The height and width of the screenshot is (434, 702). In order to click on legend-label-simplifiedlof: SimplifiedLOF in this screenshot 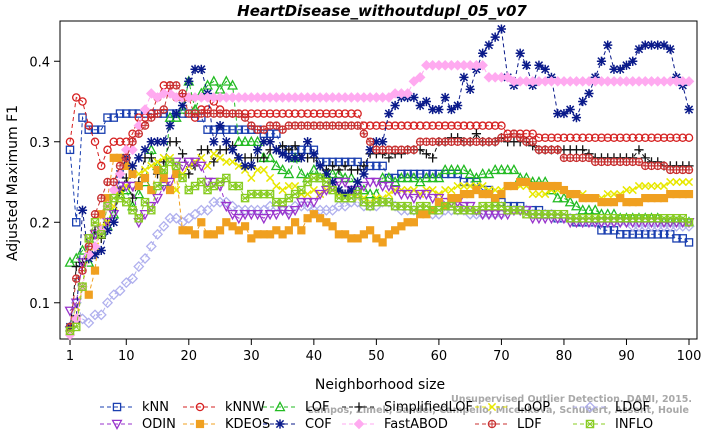, I will do `click(428, 407)`.